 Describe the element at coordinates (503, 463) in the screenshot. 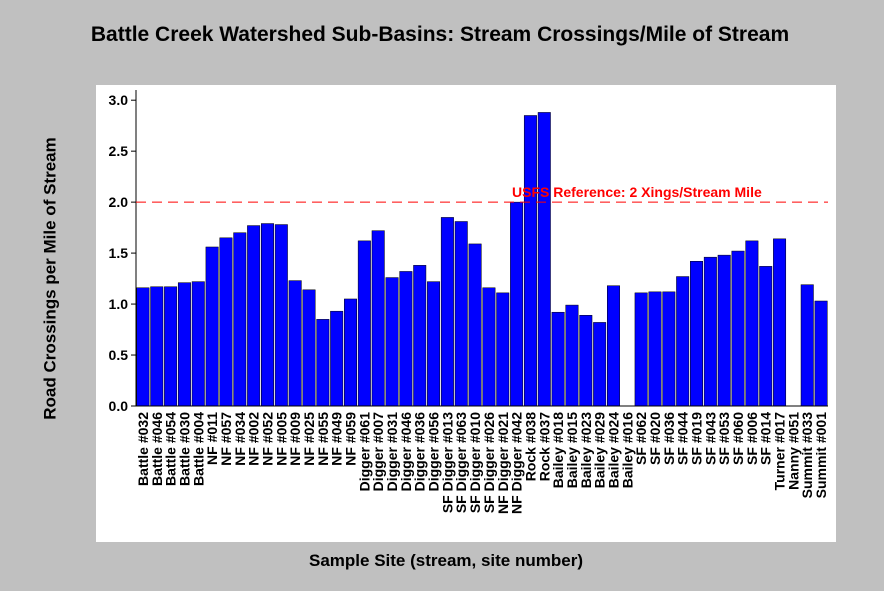

I see `x-tick-label: NF Digger #021` at that location.